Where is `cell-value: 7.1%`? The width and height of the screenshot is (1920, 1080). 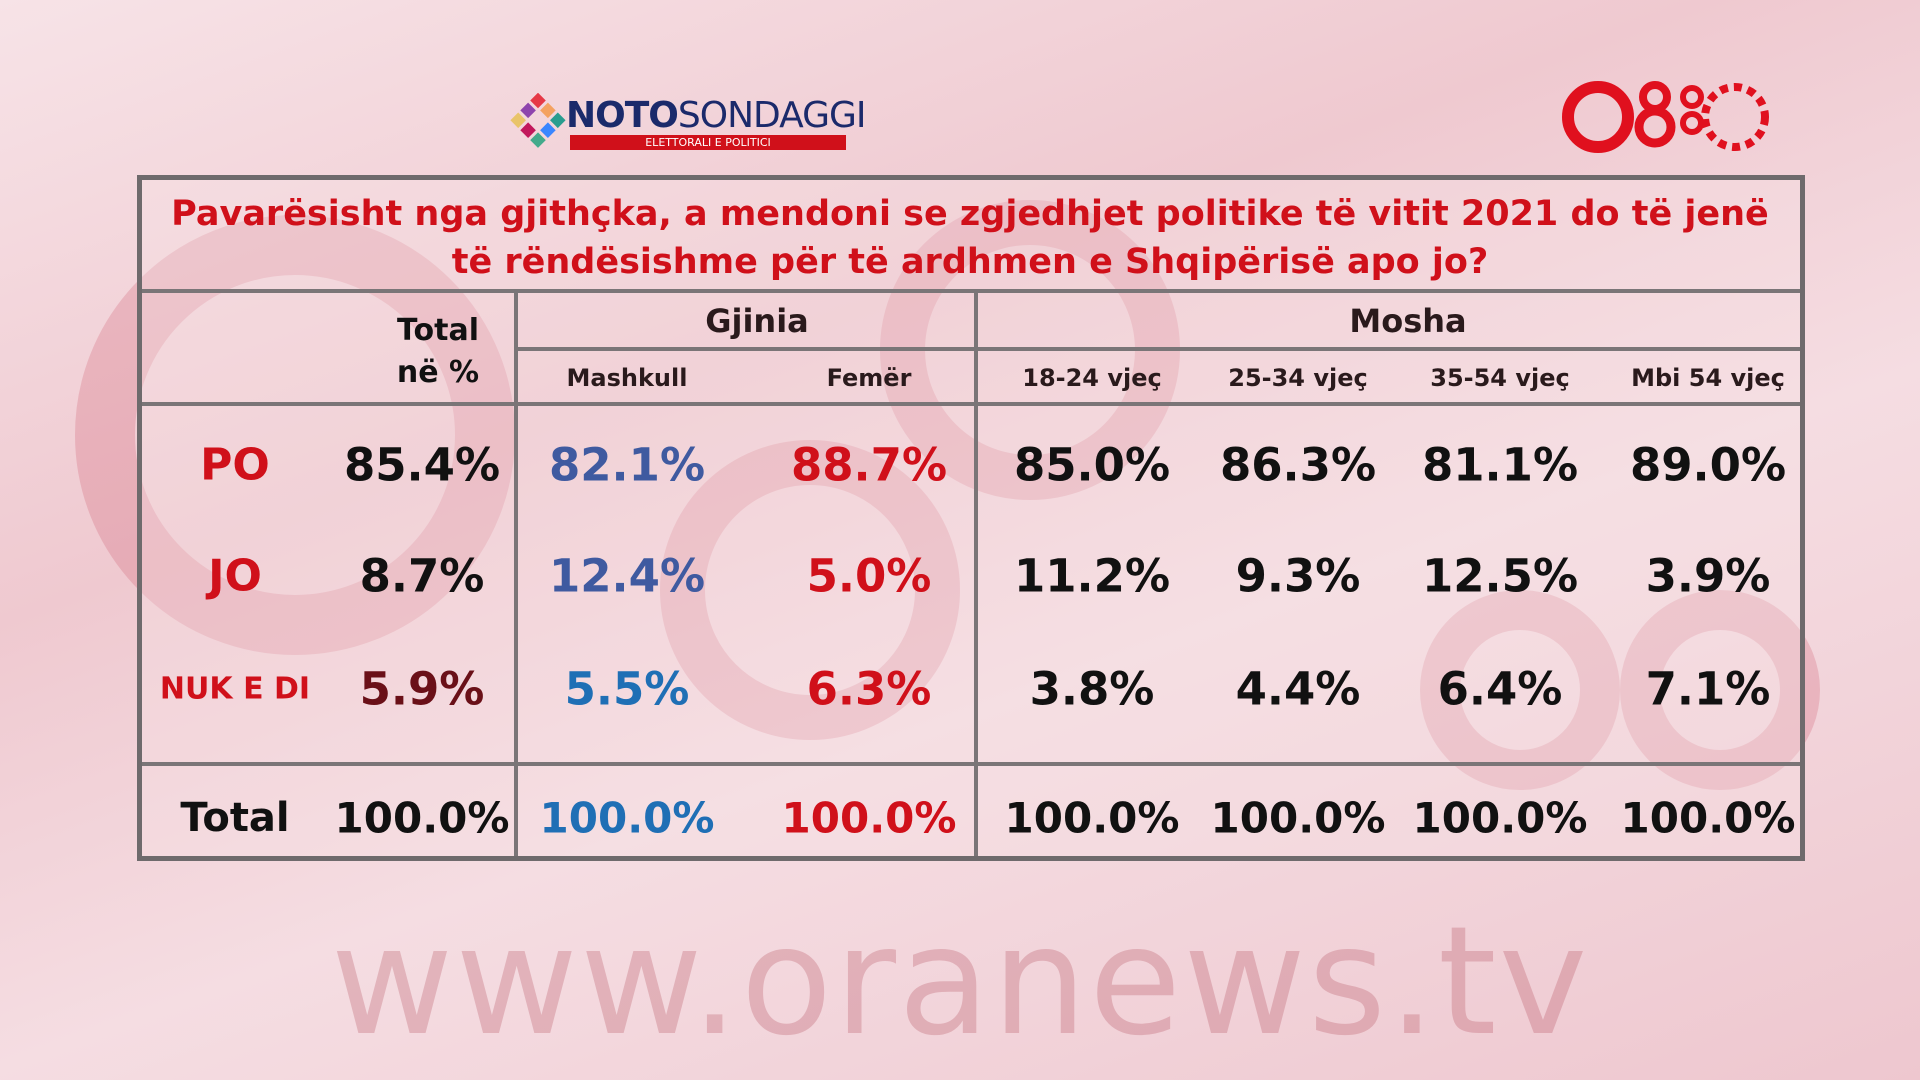 cell-value: 7.1% is located at coordinates (1708, 689).